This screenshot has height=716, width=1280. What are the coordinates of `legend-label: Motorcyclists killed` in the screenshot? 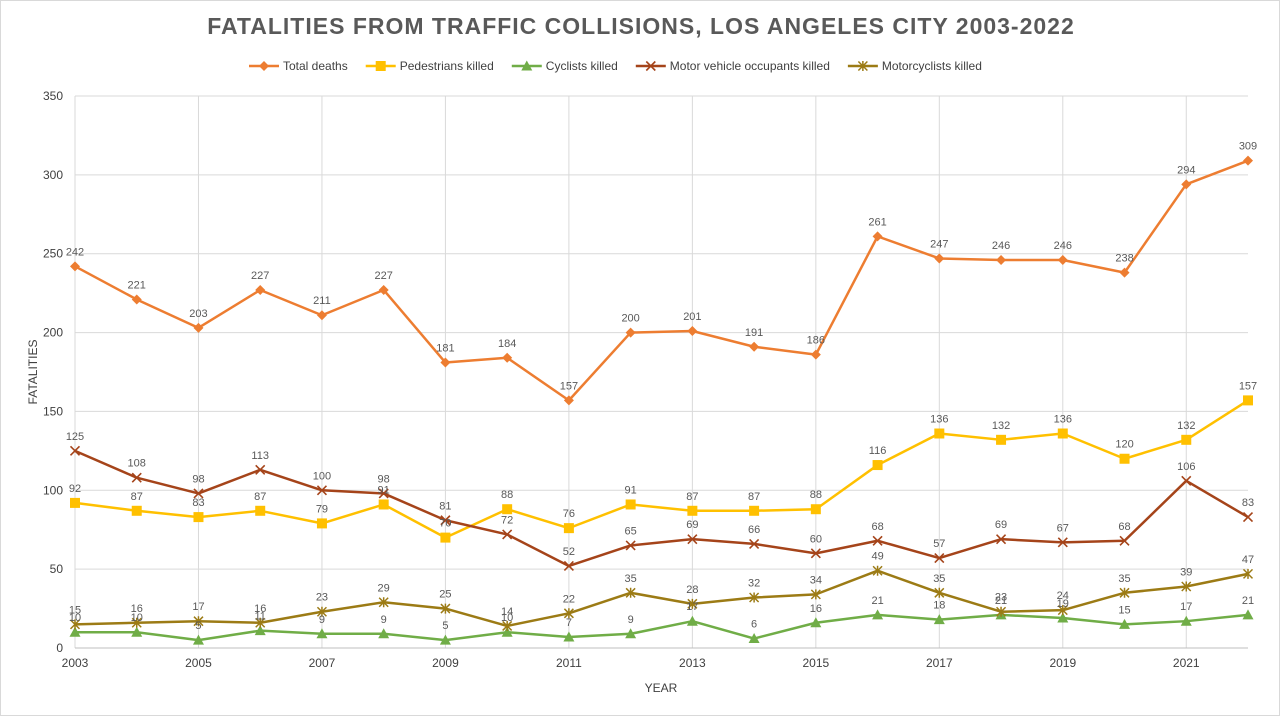 It's located at (932, 66).